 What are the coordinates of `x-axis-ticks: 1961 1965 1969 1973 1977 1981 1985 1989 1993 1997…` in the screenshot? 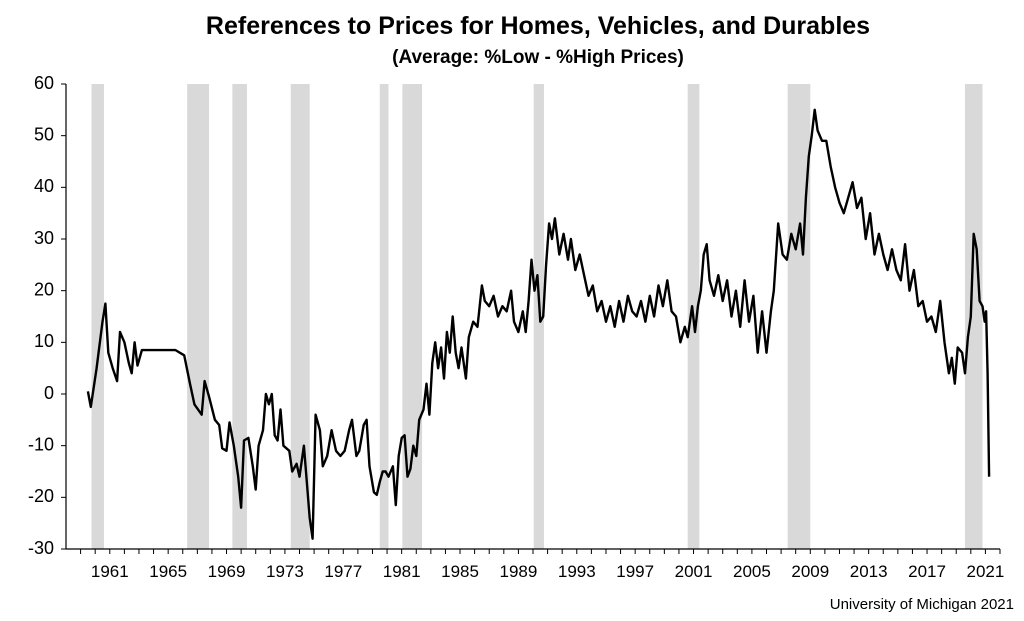 It's located at (542, 565).